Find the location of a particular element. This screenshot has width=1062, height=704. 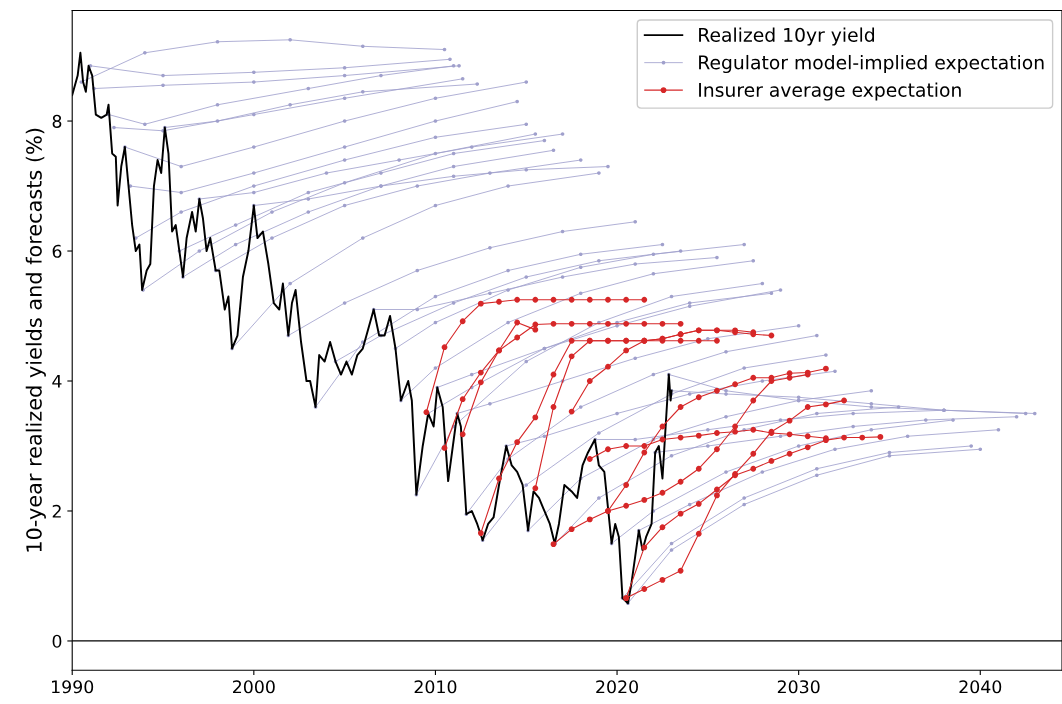

x-tick-label: 2020 is located at coordinates (617, 687).